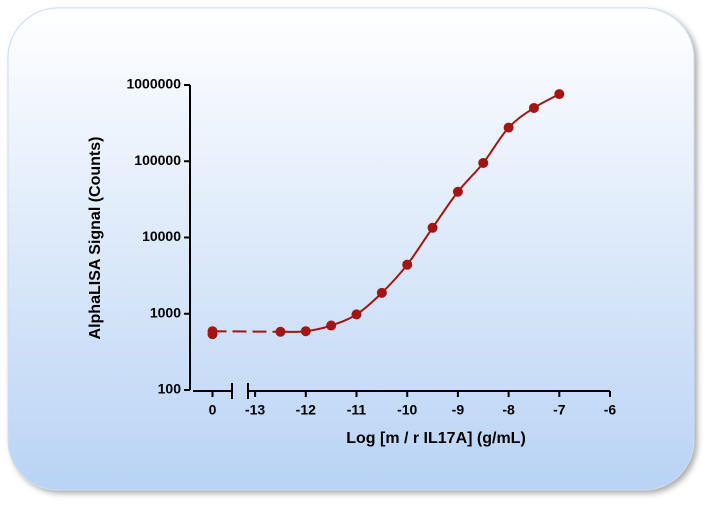 The width and height of the screenshot is (705, 506). What do you see at coordinates (170, 389) in the screenshot?
I see `y-tick-label: 100` at bounding box center [170, 389].